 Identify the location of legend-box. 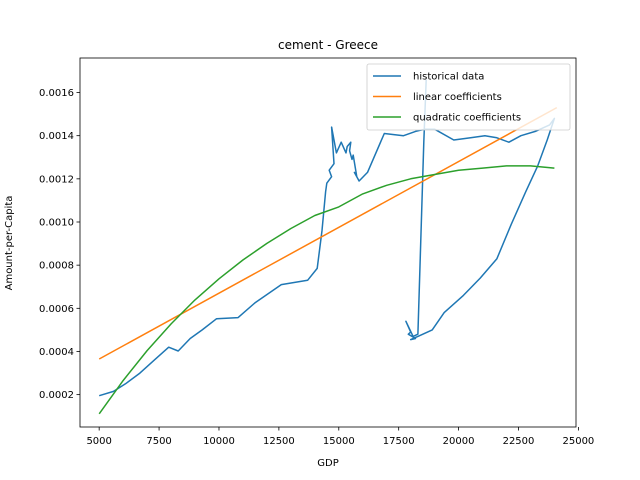
(468, 97).